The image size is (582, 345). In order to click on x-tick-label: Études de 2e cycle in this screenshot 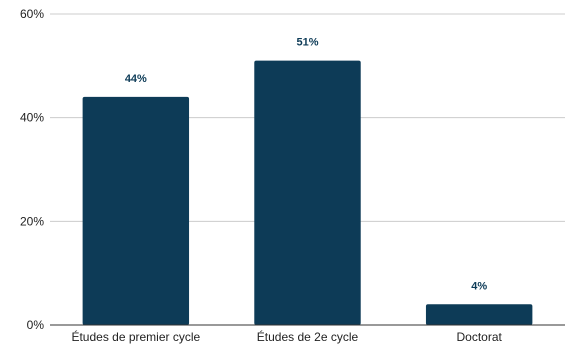, I will do `click(308, 336)`.